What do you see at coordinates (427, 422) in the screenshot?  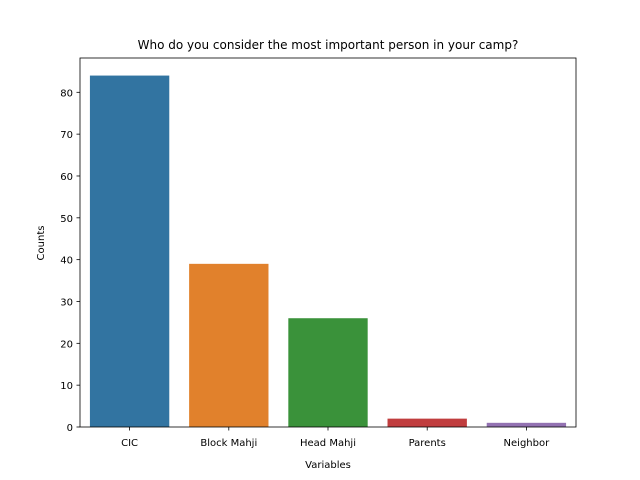 I see `bar-parents` at bounding box center [427, 422].